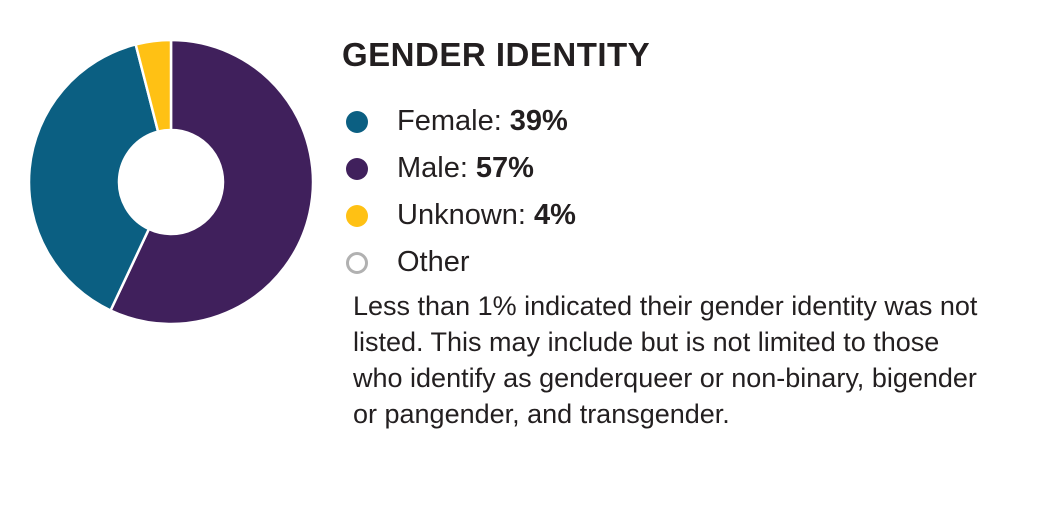  Describe the element at coordinates (504, 168) in the screenshot. I see `legend-value: 57%` at that location.